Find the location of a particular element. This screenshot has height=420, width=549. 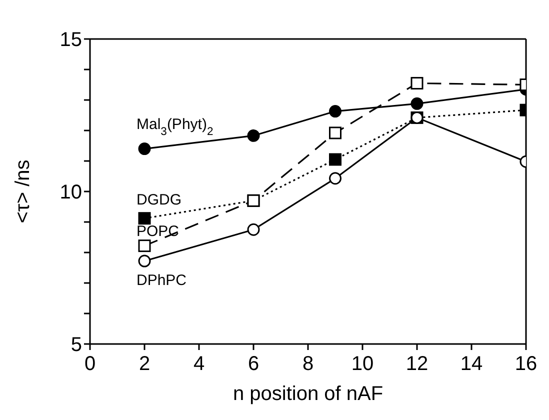

x-tick-label: 14 is located at coordinates (471, 364).